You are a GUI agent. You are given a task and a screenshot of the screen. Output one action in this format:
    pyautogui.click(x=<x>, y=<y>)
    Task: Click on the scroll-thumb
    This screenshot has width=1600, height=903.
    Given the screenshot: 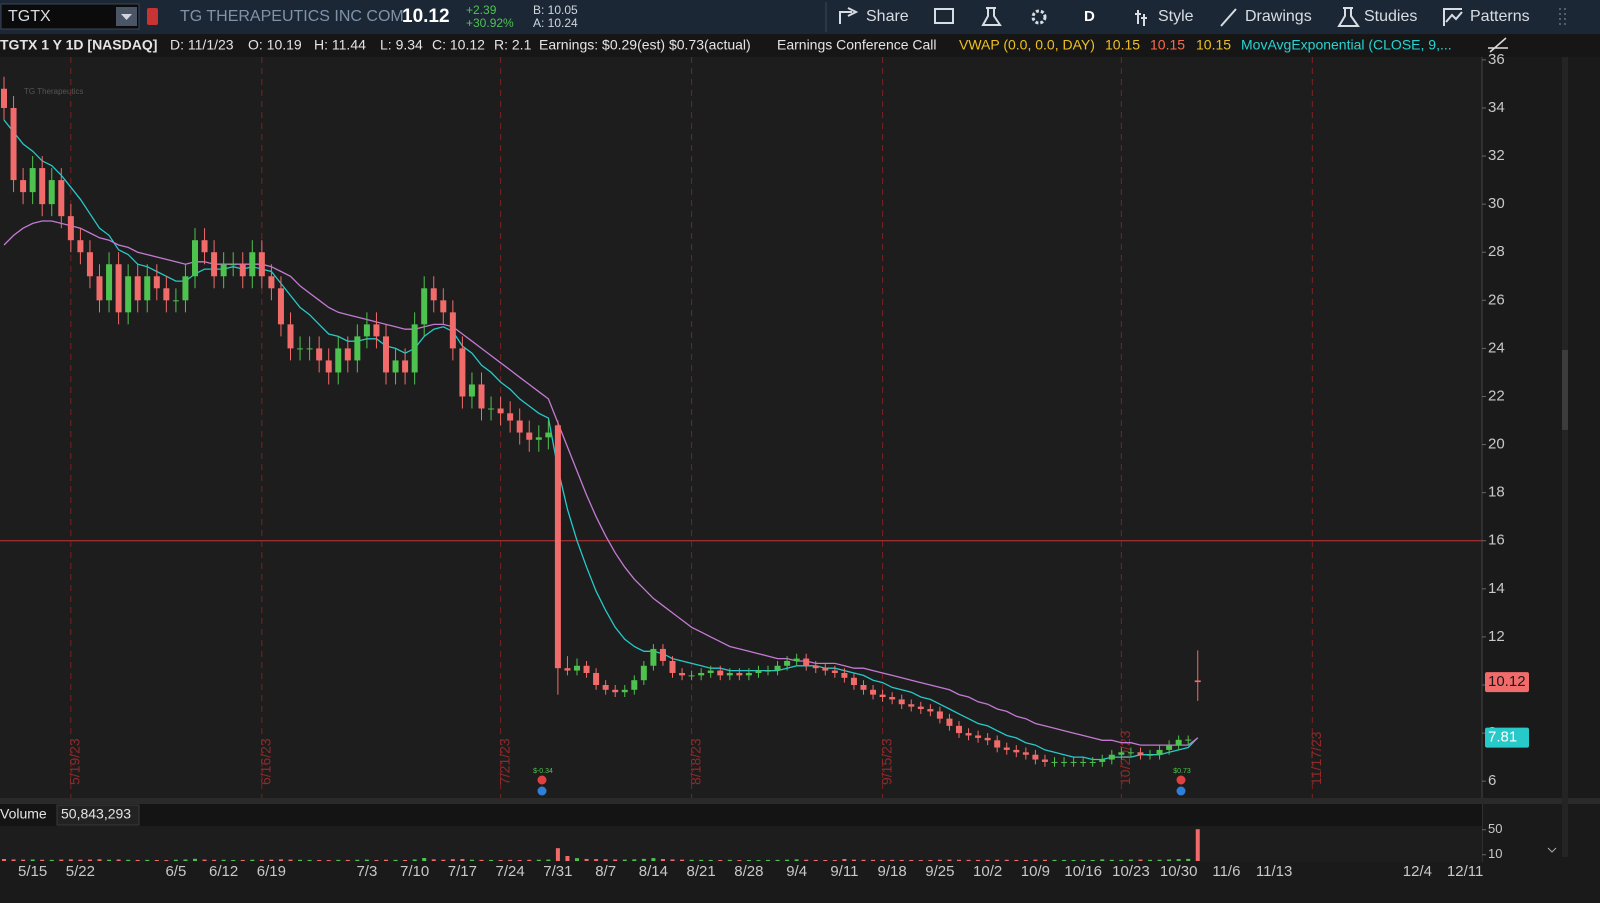 What is the action you would take?
    pyautogui.click(x=1565, y=390)
    